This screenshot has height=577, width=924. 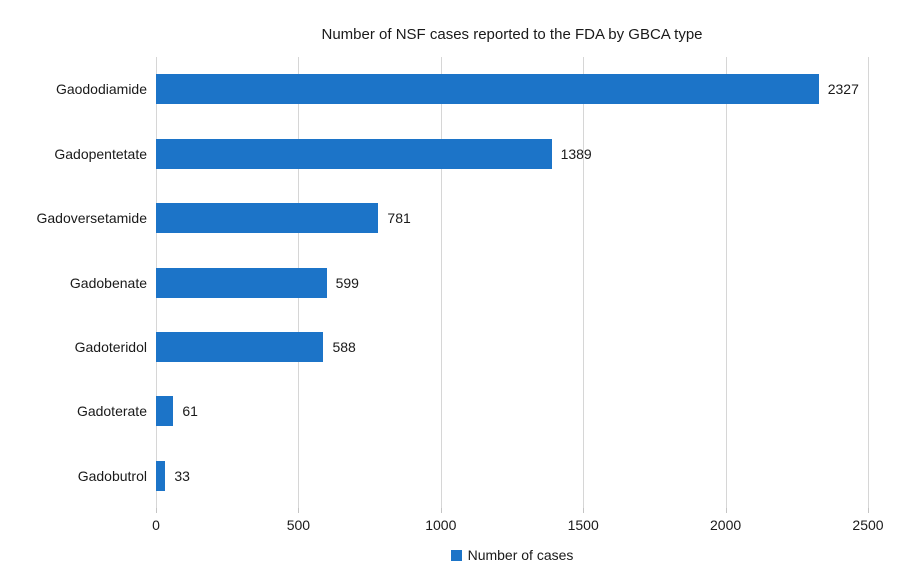 I want to click on legend-swatch-icon, so click(x=456, y=555).